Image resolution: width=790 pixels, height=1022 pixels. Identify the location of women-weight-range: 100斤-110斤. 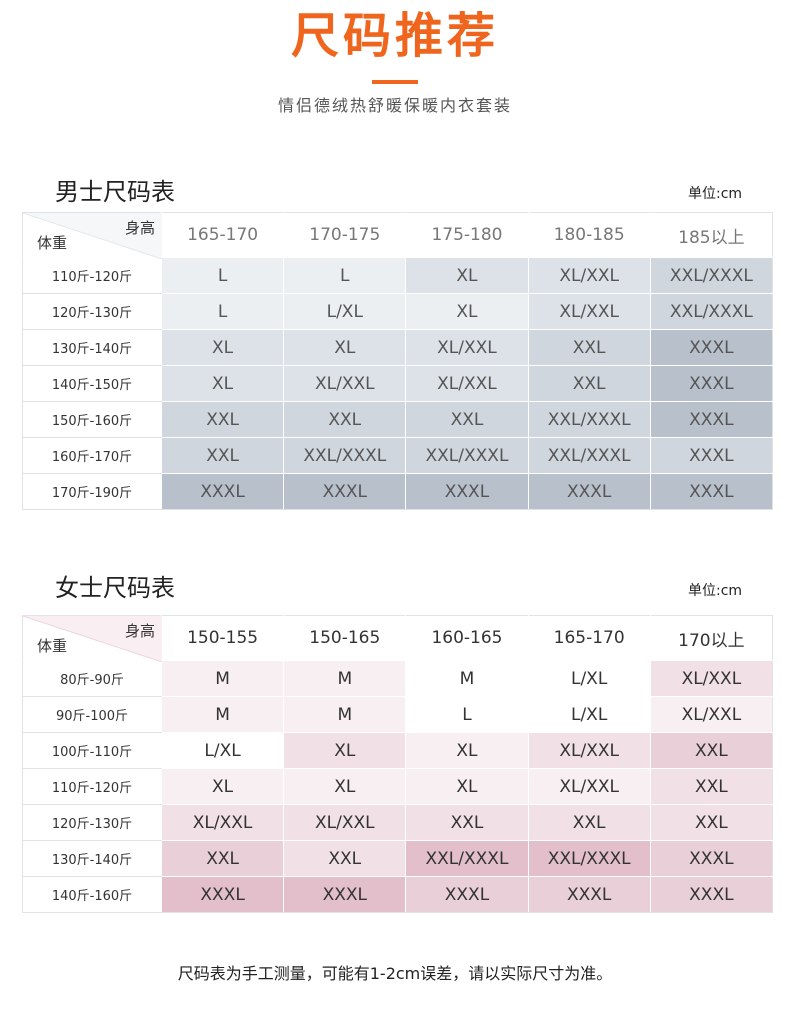
(92, 750).